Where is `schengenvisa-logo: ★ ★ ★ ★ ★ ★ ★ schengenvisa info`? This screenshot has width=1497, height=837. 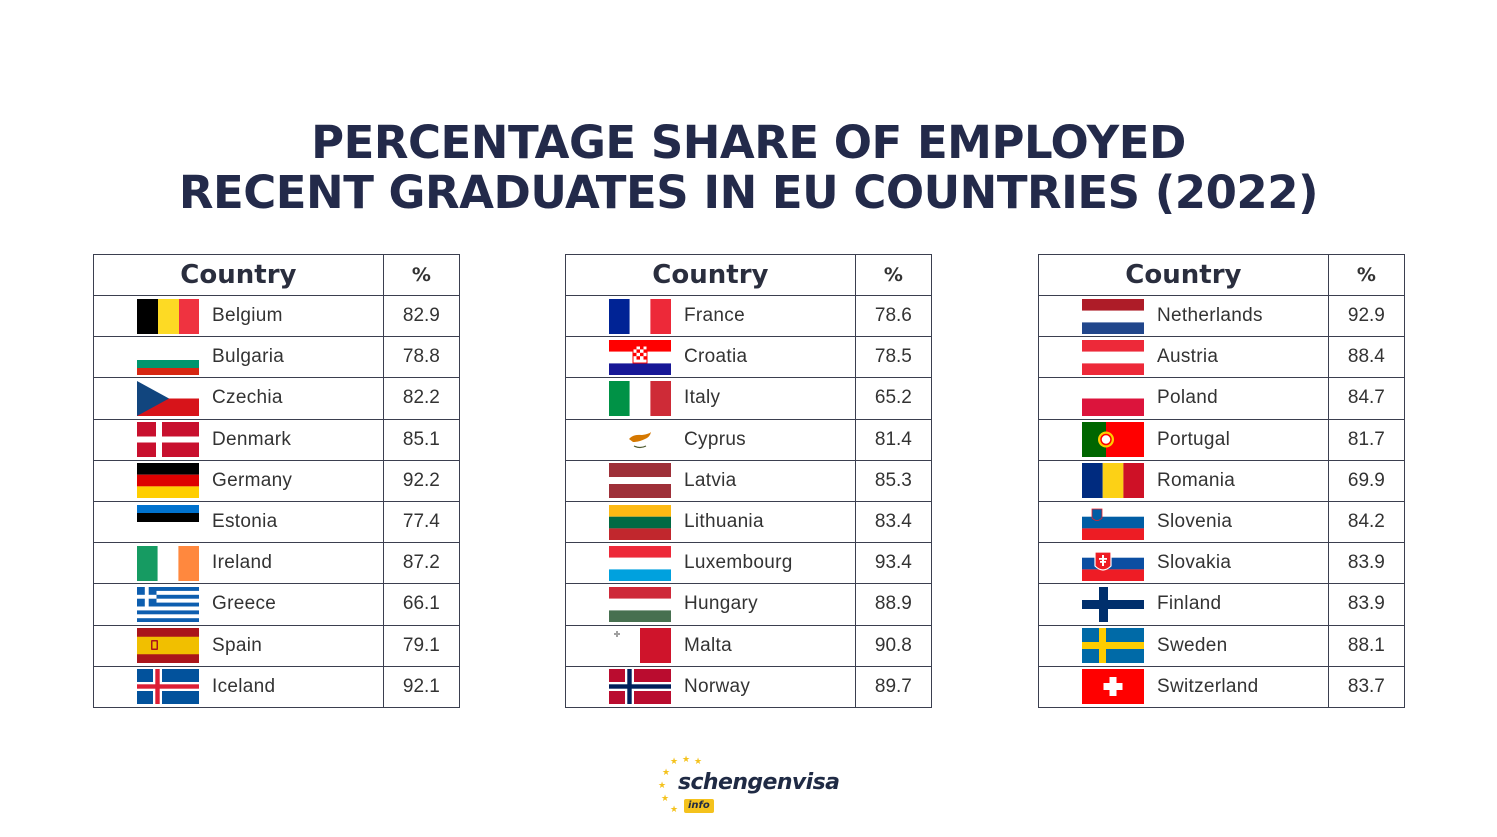 schengenvisa-logo: ★ ★ ★ ★ ★ ★ ★ schengenvisa info is located at coordinates (751, 786).